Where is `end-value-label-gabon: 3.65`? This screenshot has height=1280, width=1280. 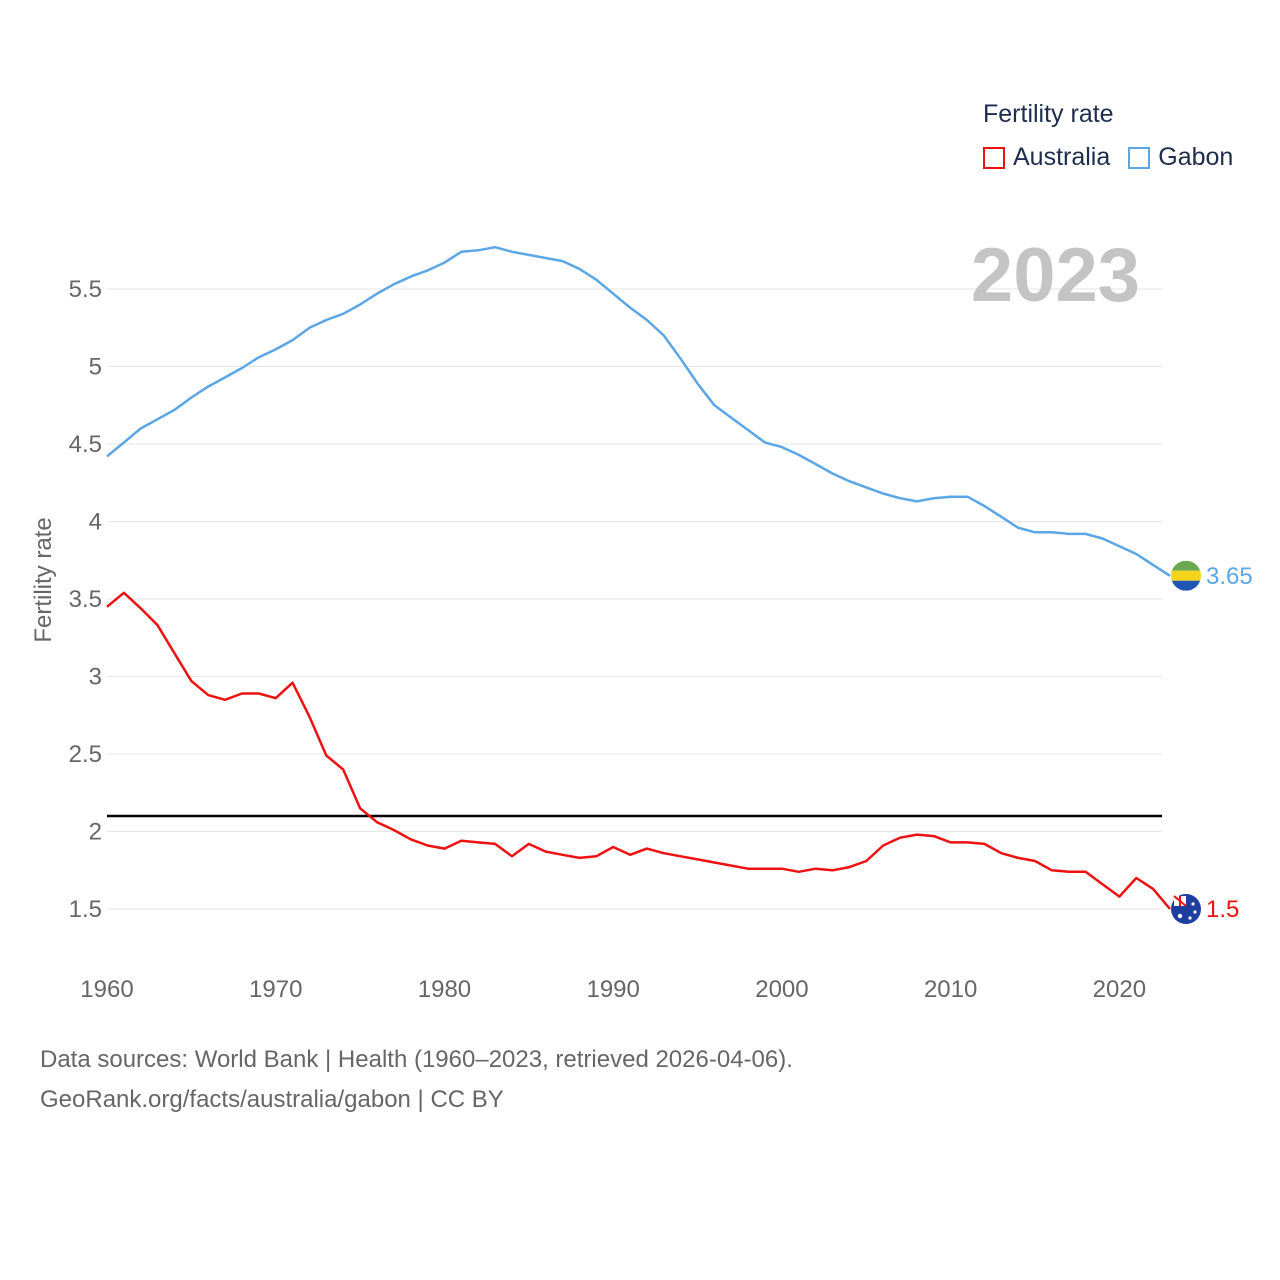
end-value-label-gabon: 3.65 is located at coordinates (1229, 576).